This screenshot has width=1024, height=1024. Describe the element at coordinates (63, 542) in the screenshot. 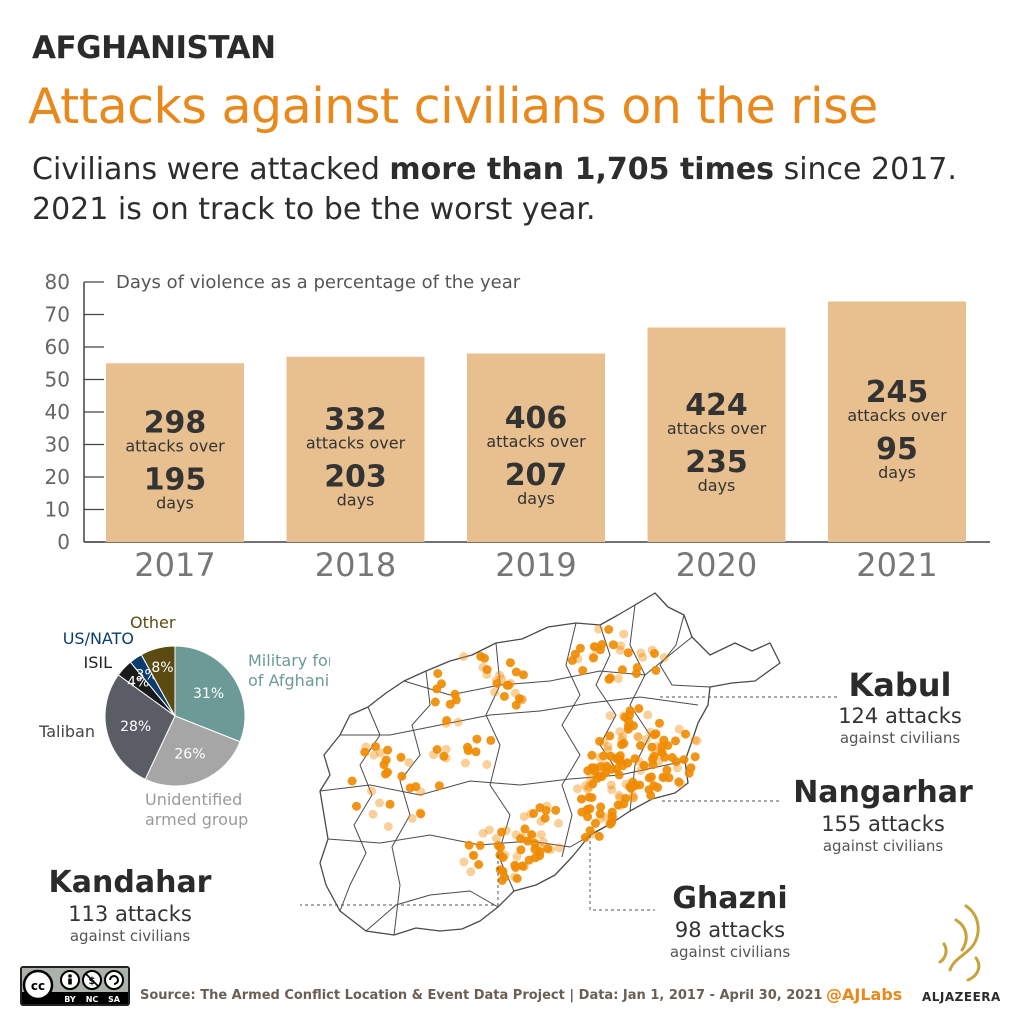

I see `y-tick-label: 0` at that location.